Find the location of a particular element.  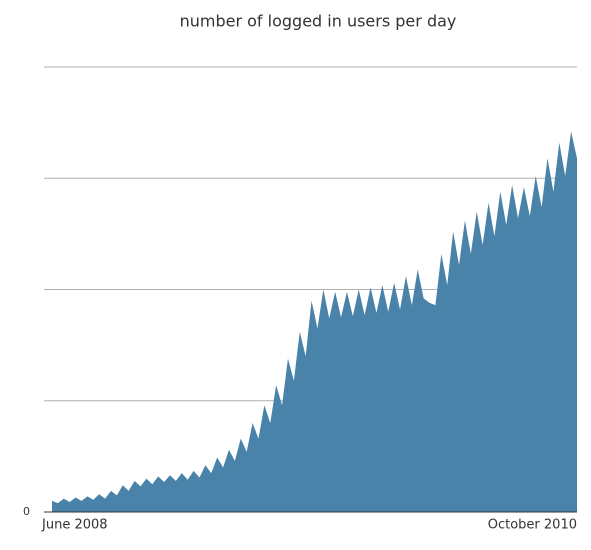

x-tick-label: June 2008 is located at coordinates (74, 525).